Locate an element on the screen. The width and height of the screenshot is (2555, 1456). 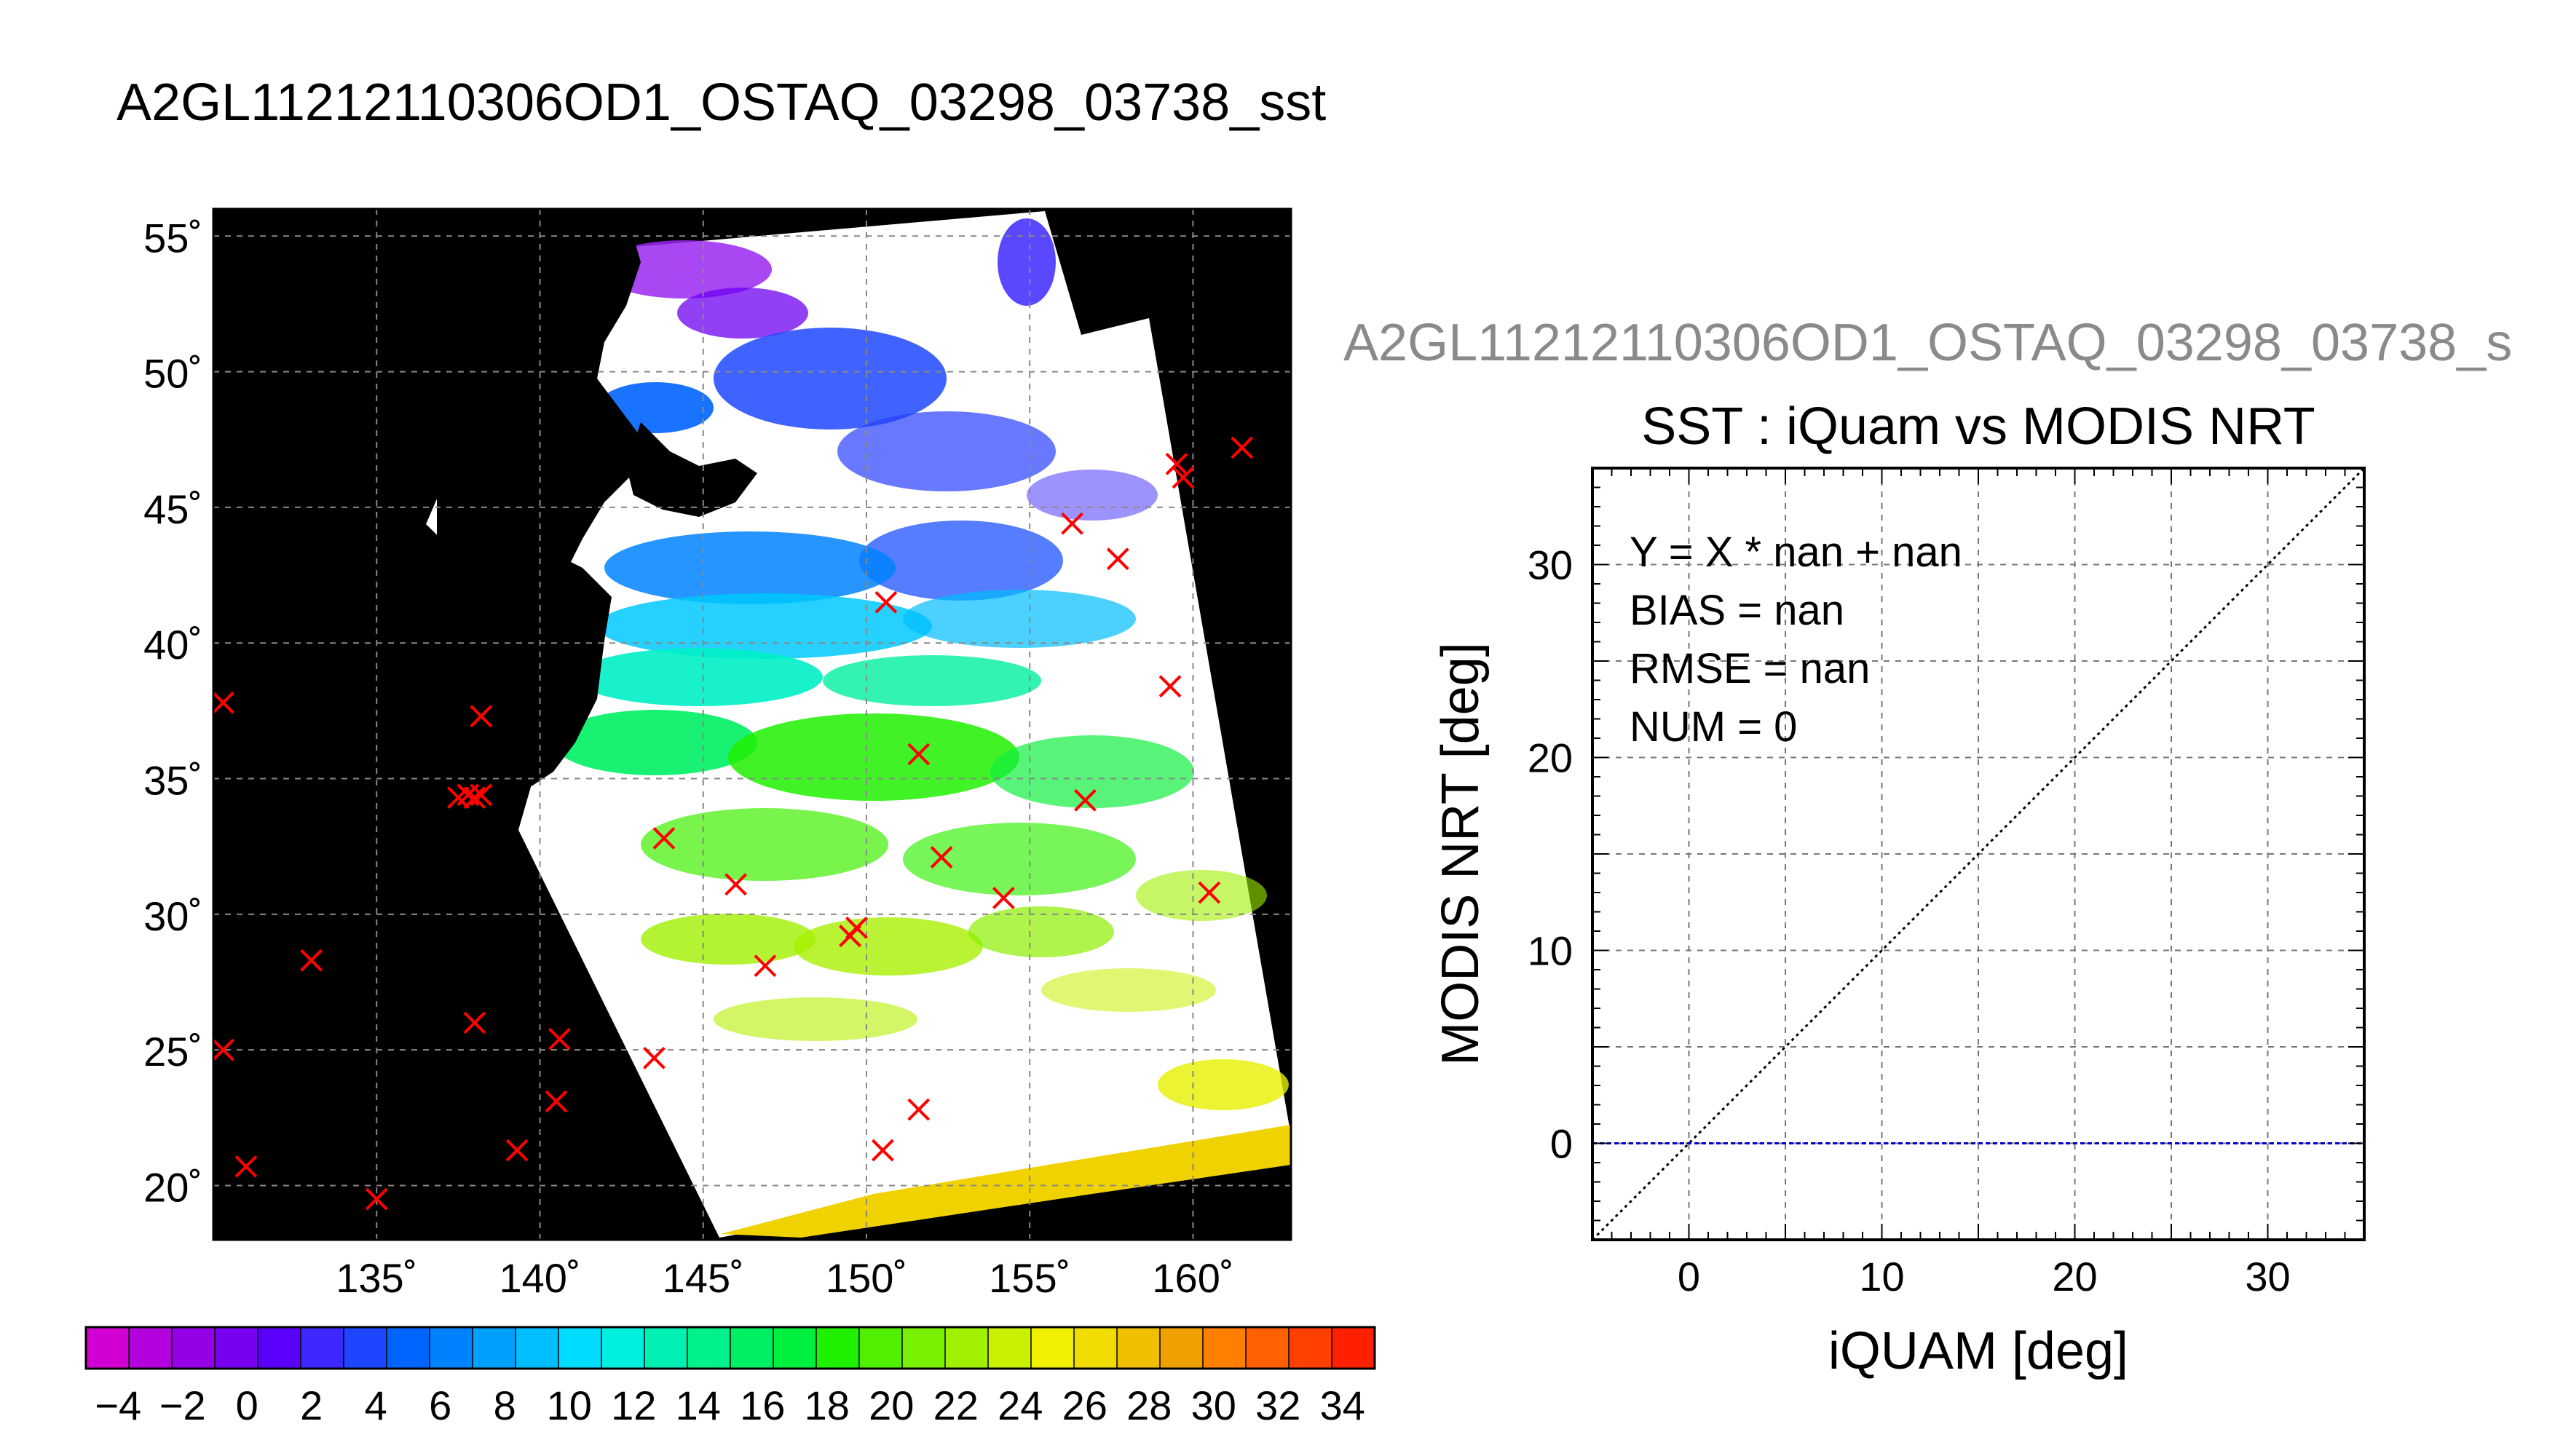
land-masses is located at coordinates (597, 533).